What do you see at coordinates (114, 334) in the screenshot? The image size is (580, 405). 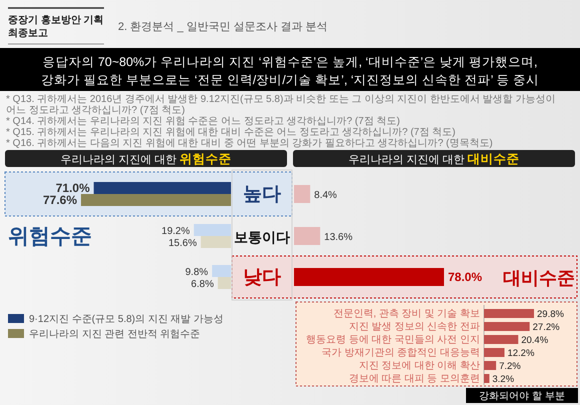 I see `legend-label: 우리나라의 지진 관련 전반적 위험수준` at bounding box center [114, 334].